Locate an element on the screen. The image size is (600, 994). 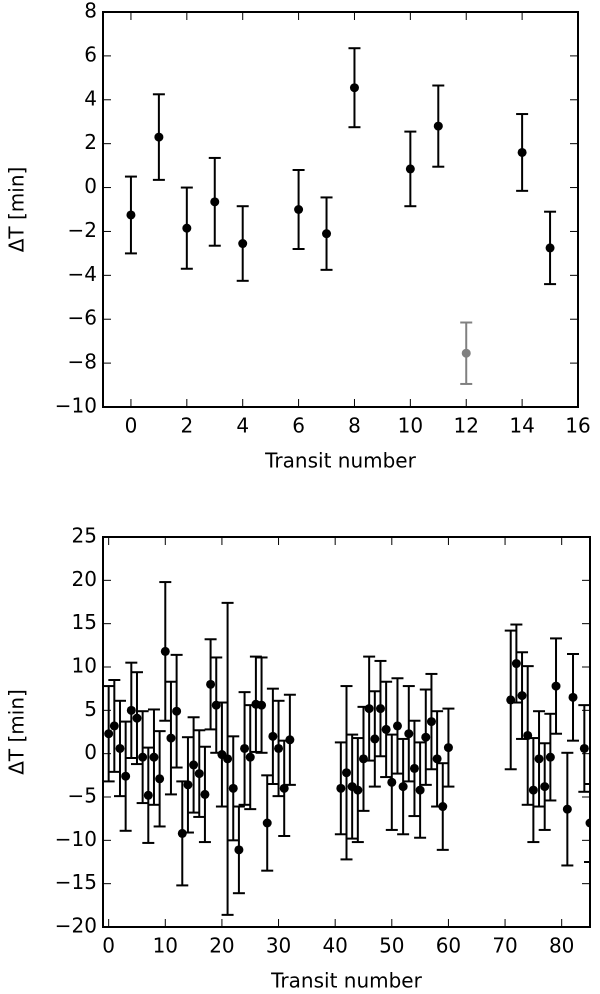
x-tick-label: 8 is located at coordinates (354, 426).